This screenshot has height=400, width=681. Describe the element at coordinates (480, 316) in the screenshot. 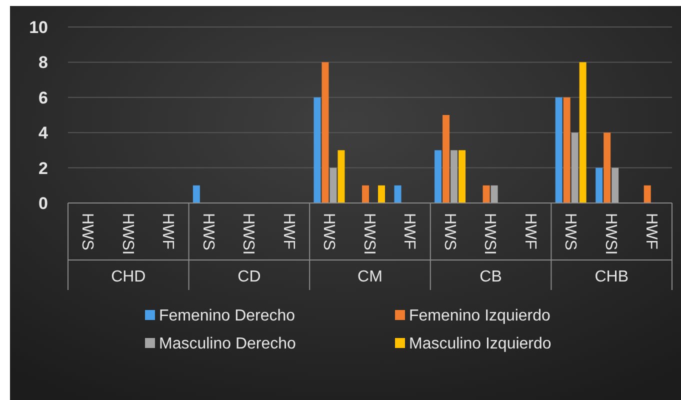

I see `legend-label: Femenino Izquierdo` at that location.